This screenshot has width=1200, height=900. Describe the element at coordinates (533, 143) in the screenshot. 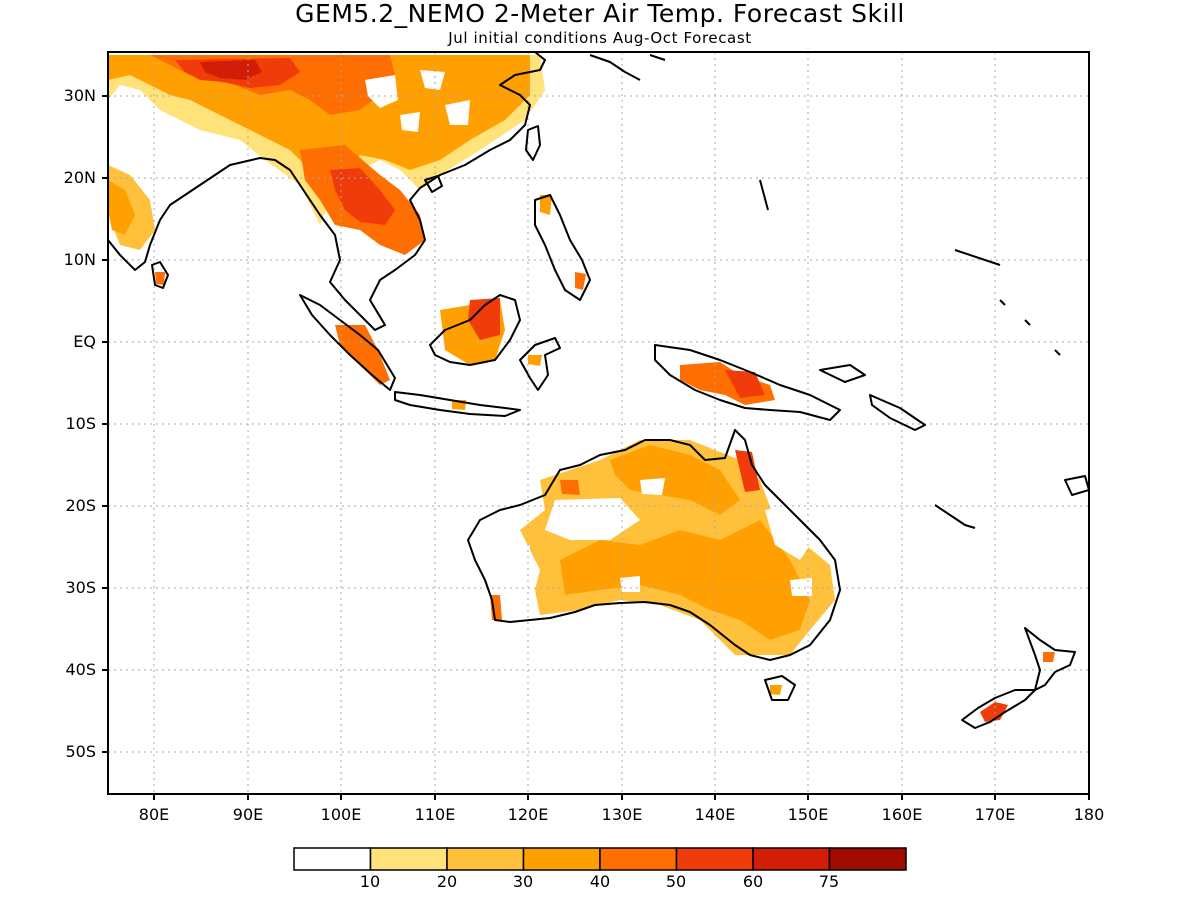

I see `taiwan` at that location.